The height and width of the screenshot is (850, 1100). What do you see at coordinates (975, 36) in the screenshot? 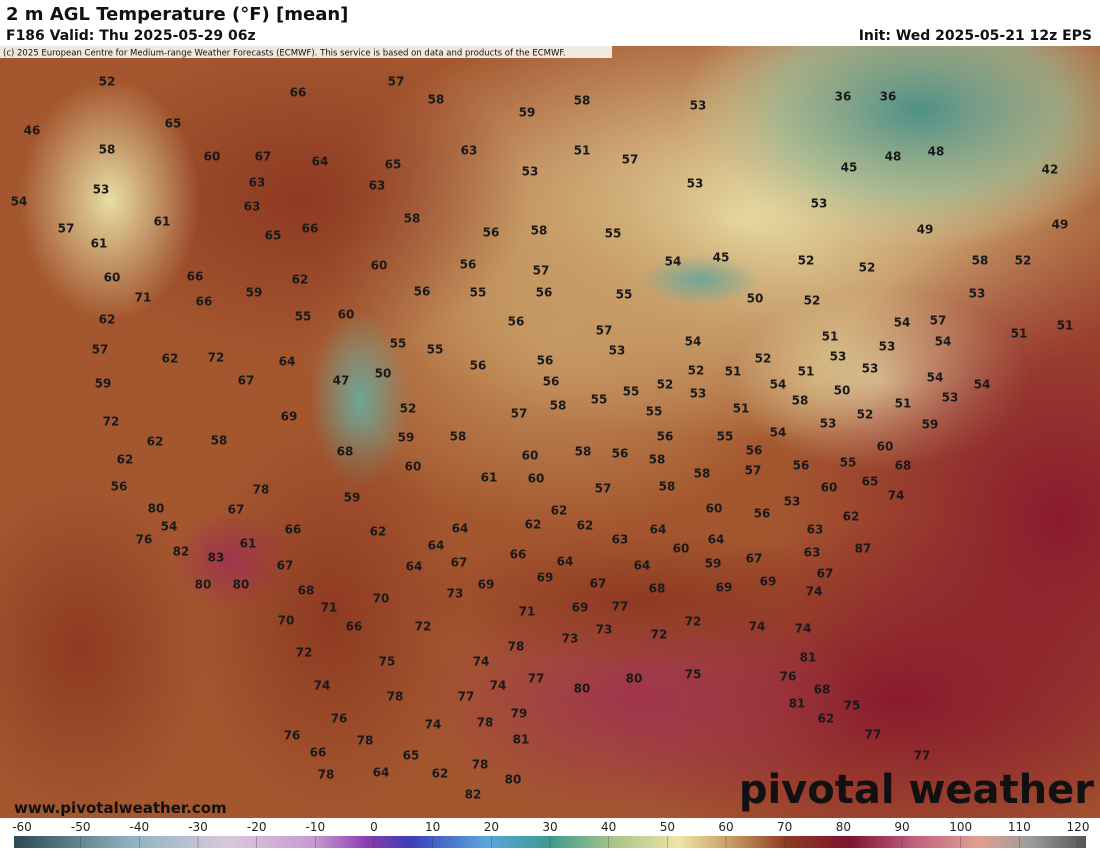
I see `init-time: Init: Wed 2025-05-21 12z EPS` at bounding box center [975, 36].